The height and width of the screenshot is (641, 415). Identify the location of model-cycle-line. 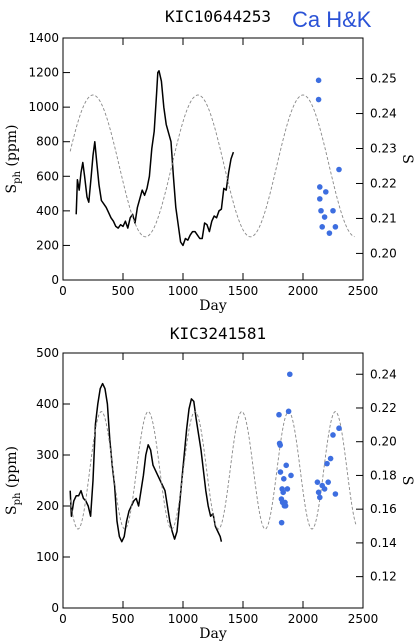
(213, 470).